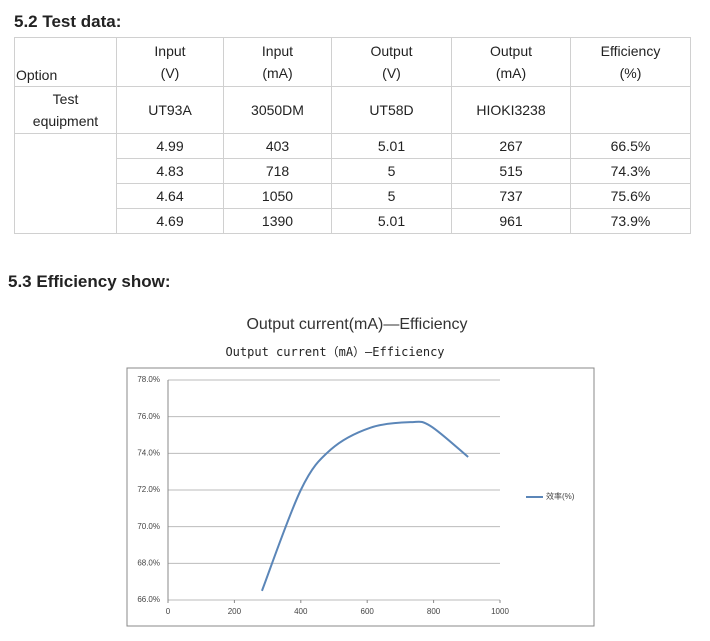 The image size is (710, 641). What do you see at coordinates (511, 171) in the screenshot?
I see `cell: 515` at bounding box center [511, 171].